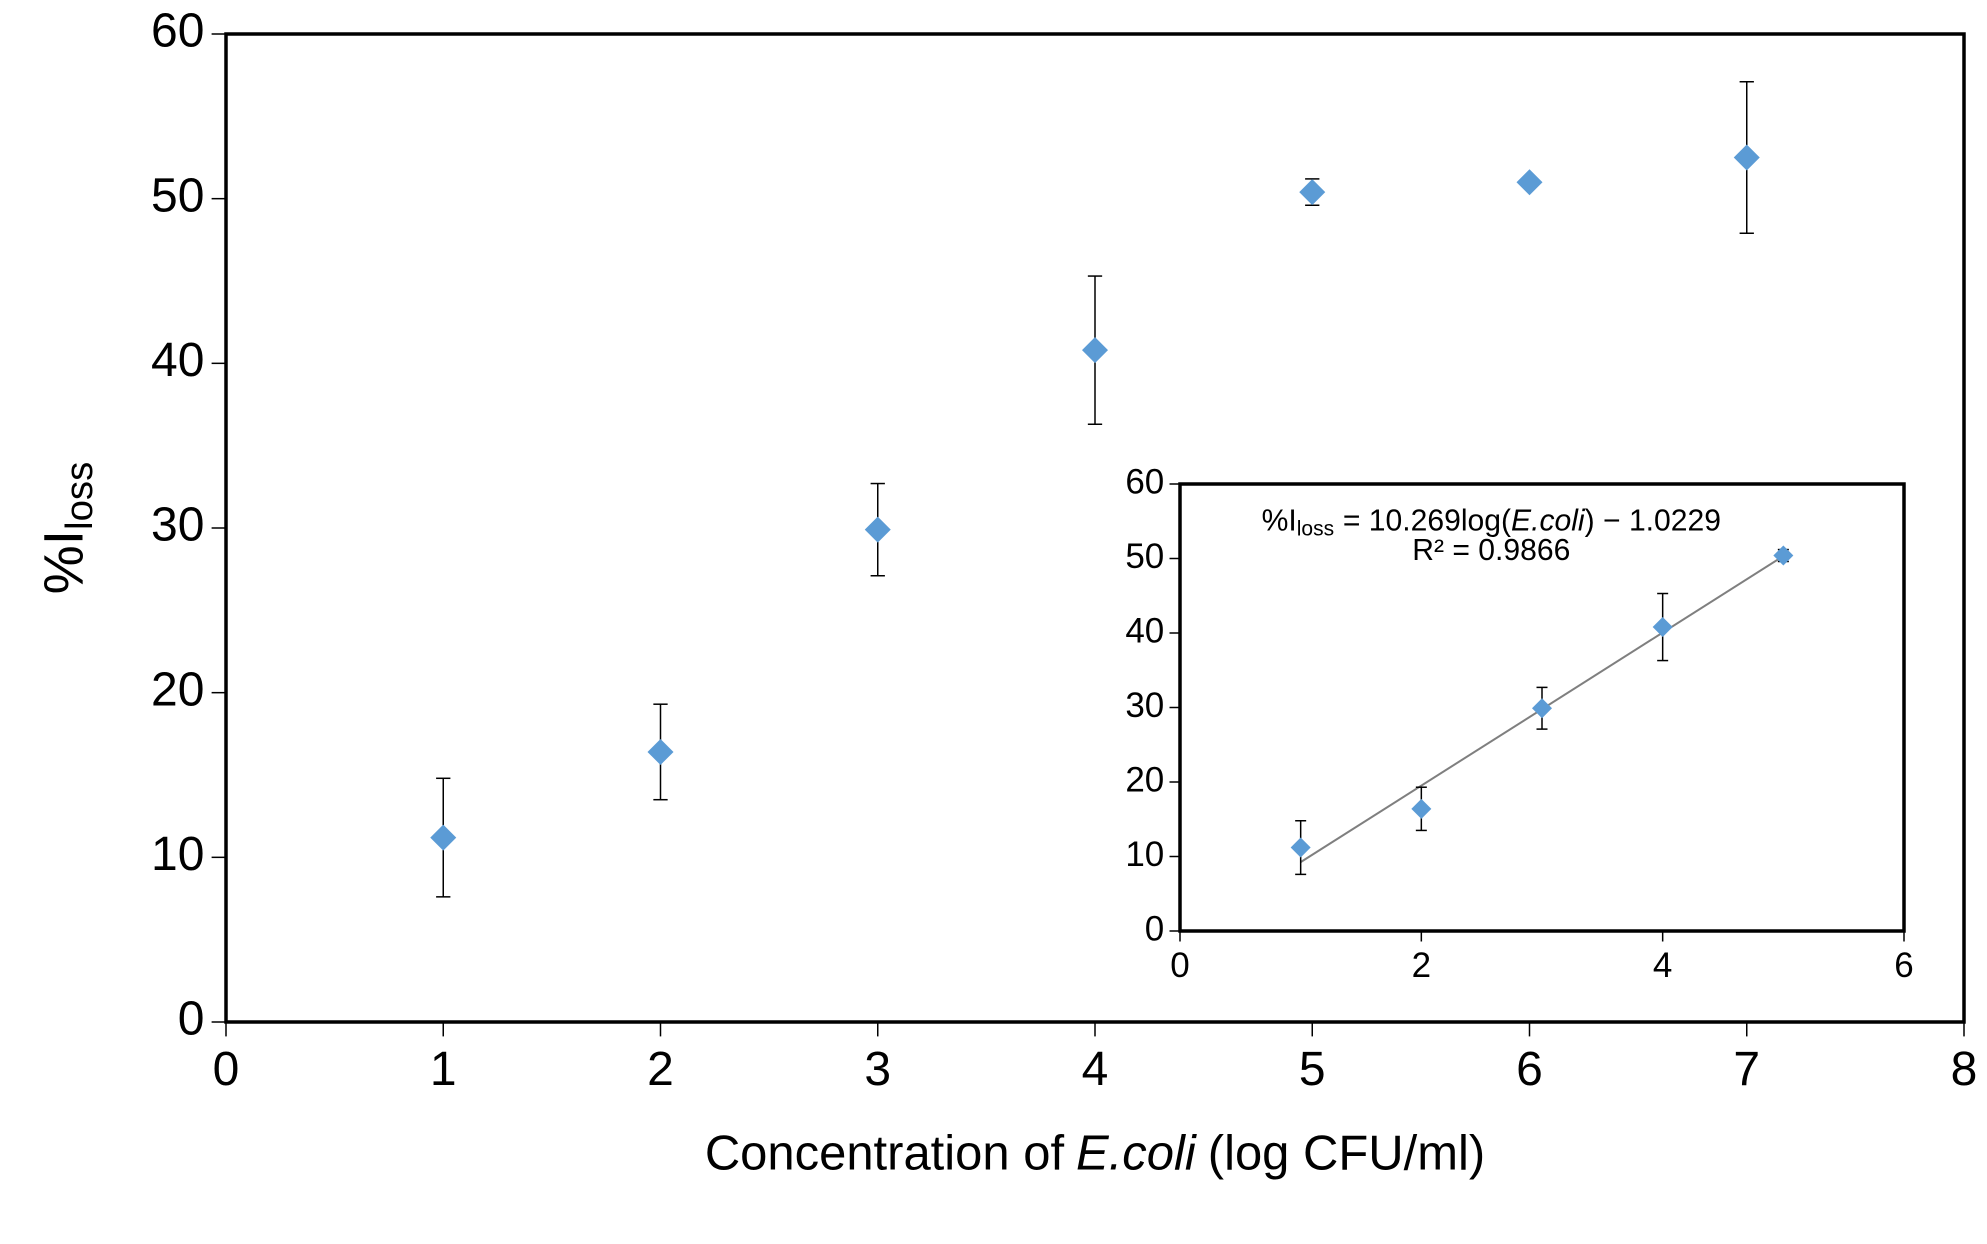 Image resolution: width=1987 pixels, height=1244 pixels. What do you see at coordinates (1653, 520) in the screenshot?
I see `equation-part: ) − 1.0229` at bounding box center [1653, 520].